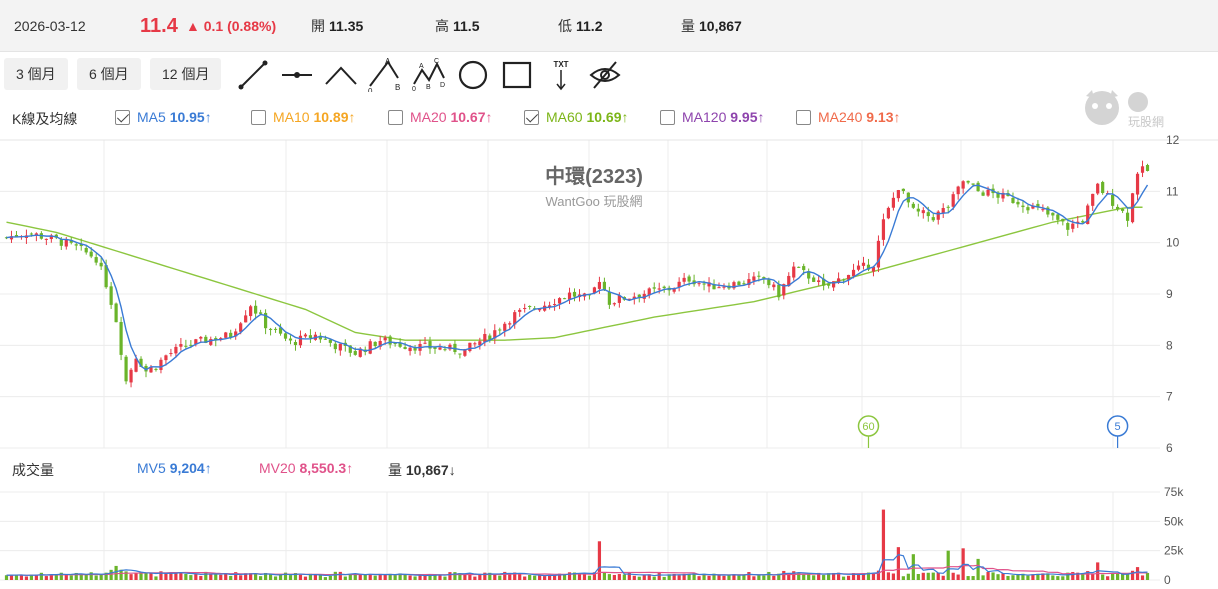 The image size is (1218, 589). Describe the element at coordinates (1124, 109) in the screenshot. I see `wantgoo-logo: 玩股網` at that location.